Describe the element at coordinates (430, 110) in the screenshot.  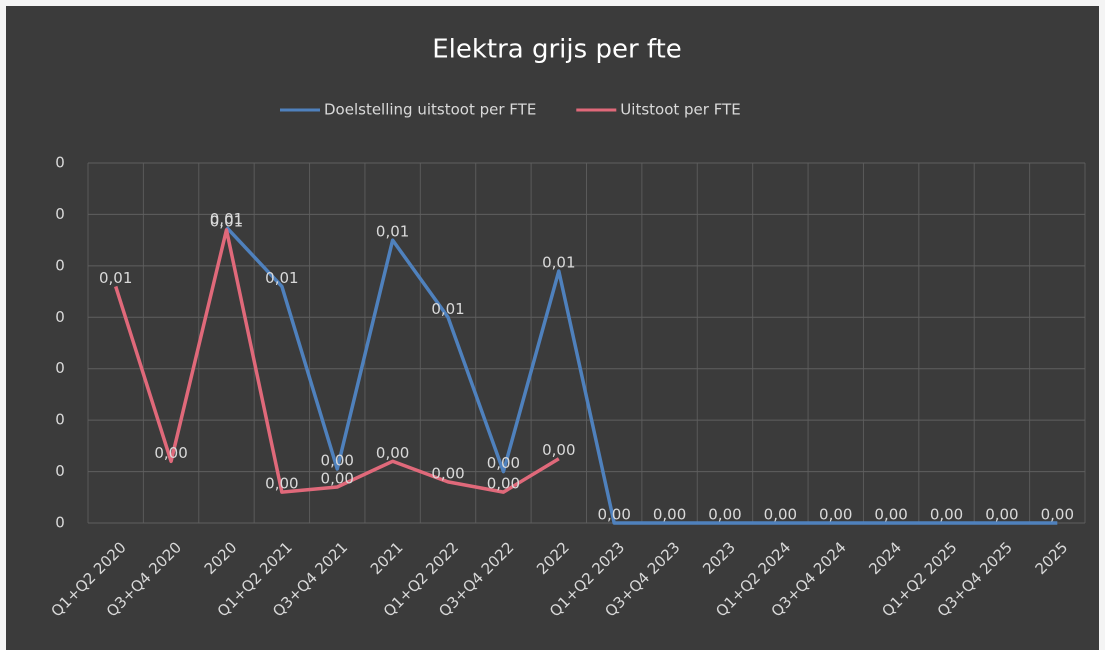
I see `legend-label: Doelstelling uitstoot per FTE` at that location.